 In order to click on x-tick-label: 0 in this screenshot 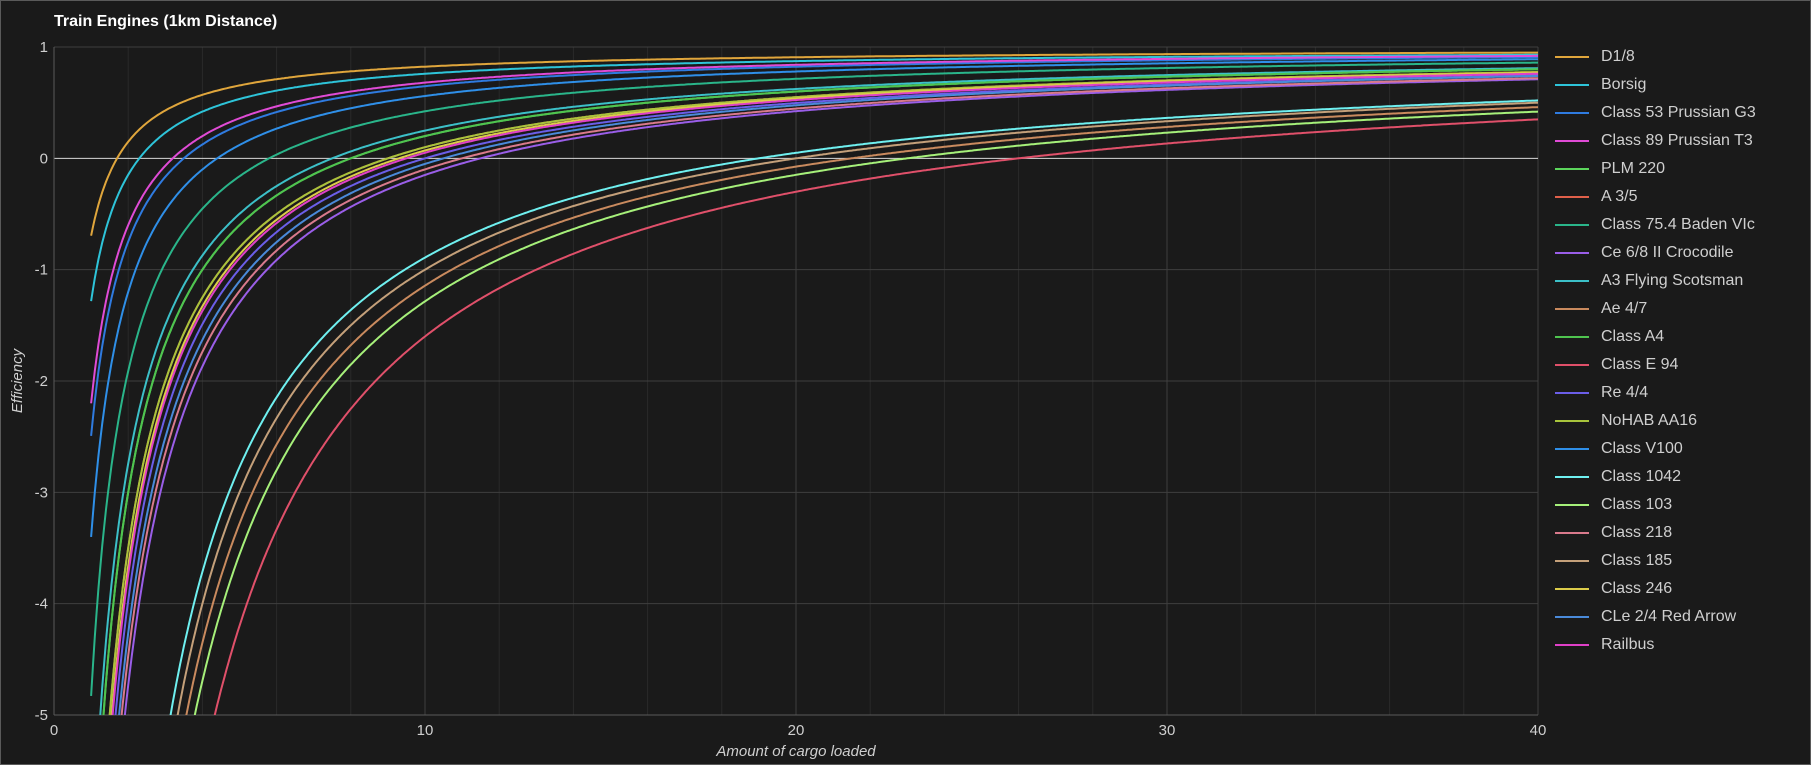, I will do `click(54, 730)`.